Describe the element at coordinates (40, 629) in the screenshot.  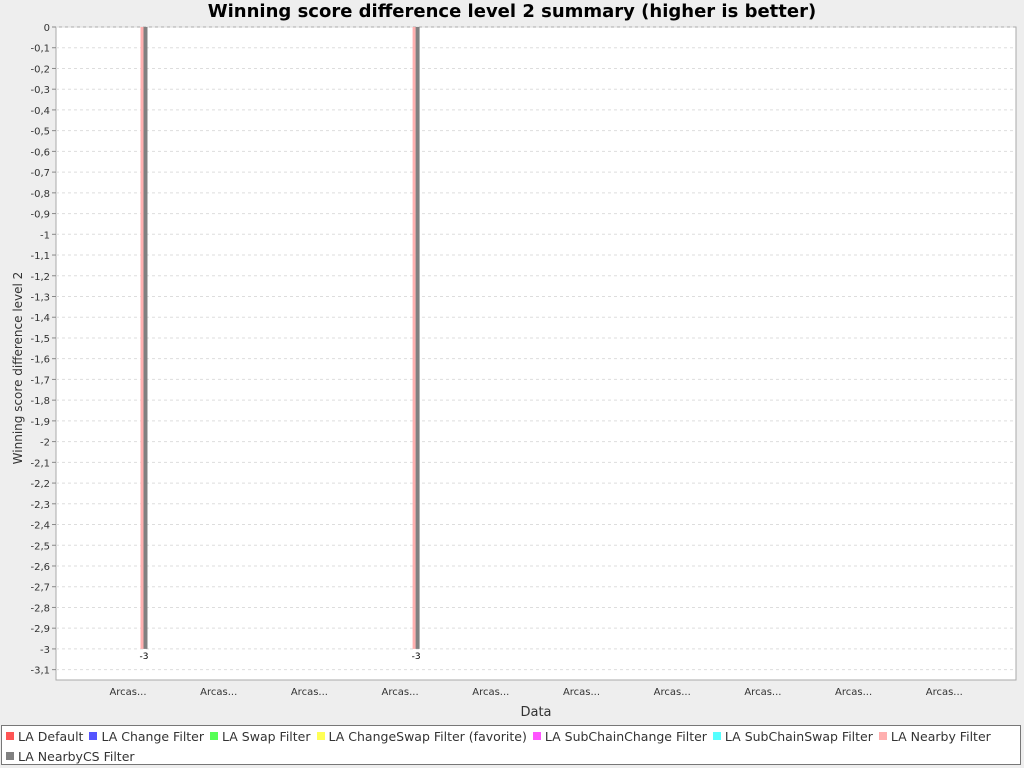
I see `y-tick-label: -2,9` at that location.